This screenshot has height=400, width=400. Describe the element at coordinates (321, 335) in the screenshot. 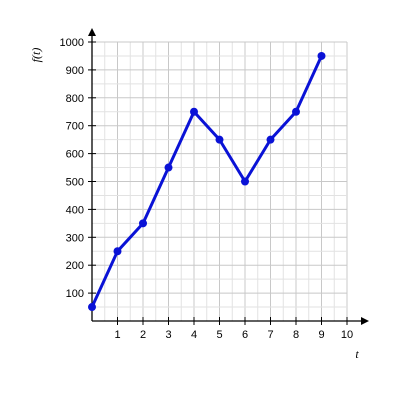

I see `x-tick-label: 9` at that location.